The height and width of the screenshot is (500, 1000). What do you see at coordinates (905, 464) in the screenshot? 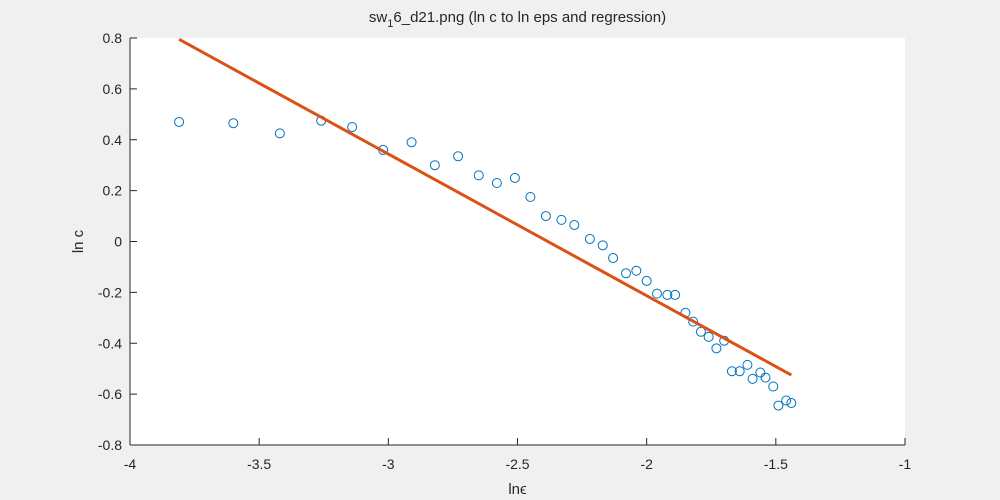
I see `x-tick-label: -1` at bounding box center [905, 464].